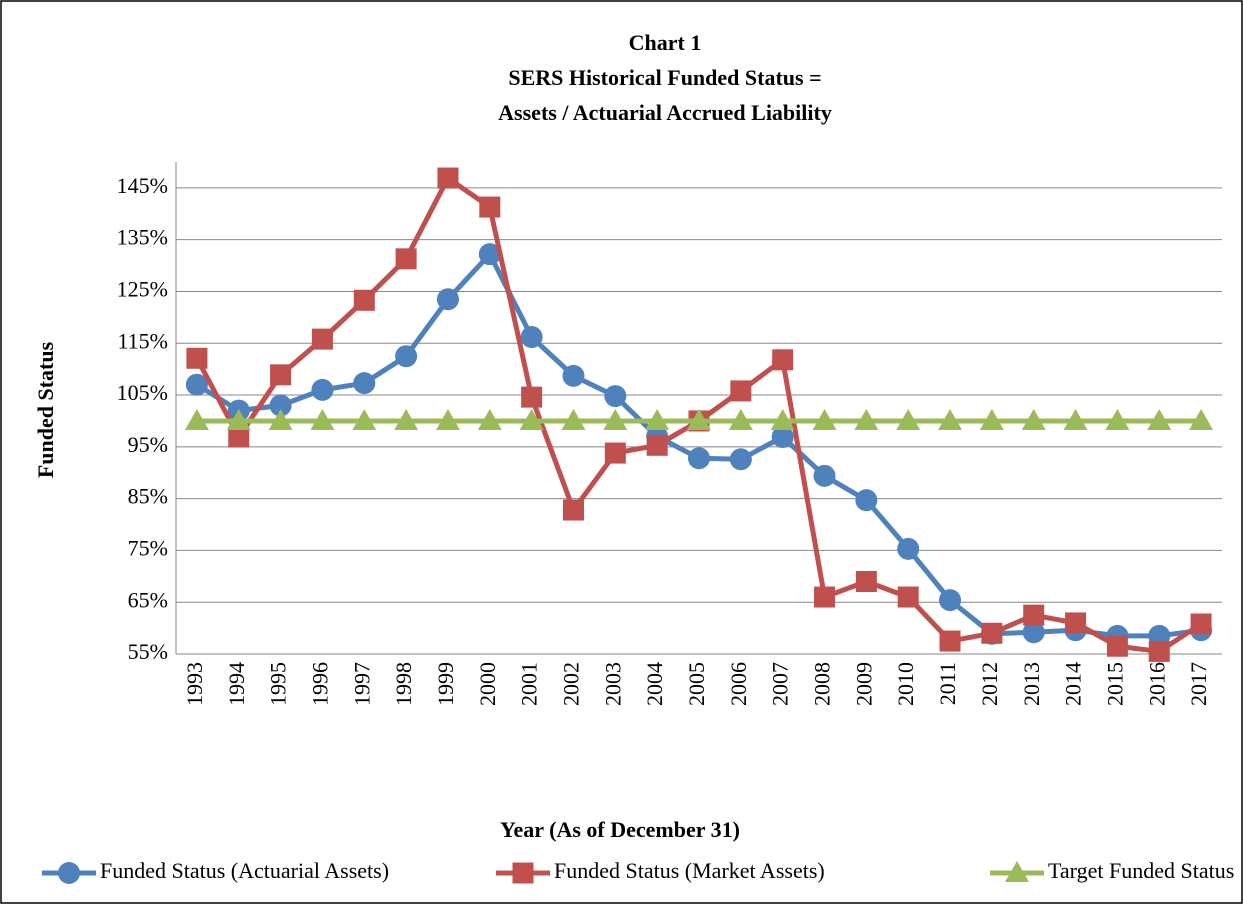 The height and width of the screenshot is (904, 1243). I want to click on y-tick-label: 145%, so click(142, 185).